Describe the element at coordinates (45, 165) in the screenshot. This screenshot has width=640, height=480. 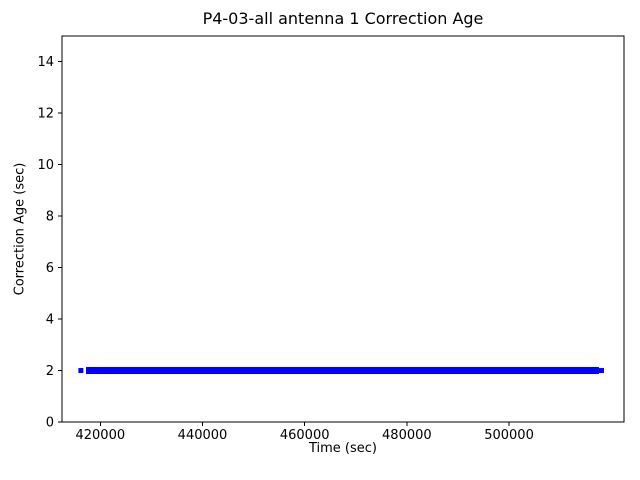
I see `y-tick-label: 10` at that location.